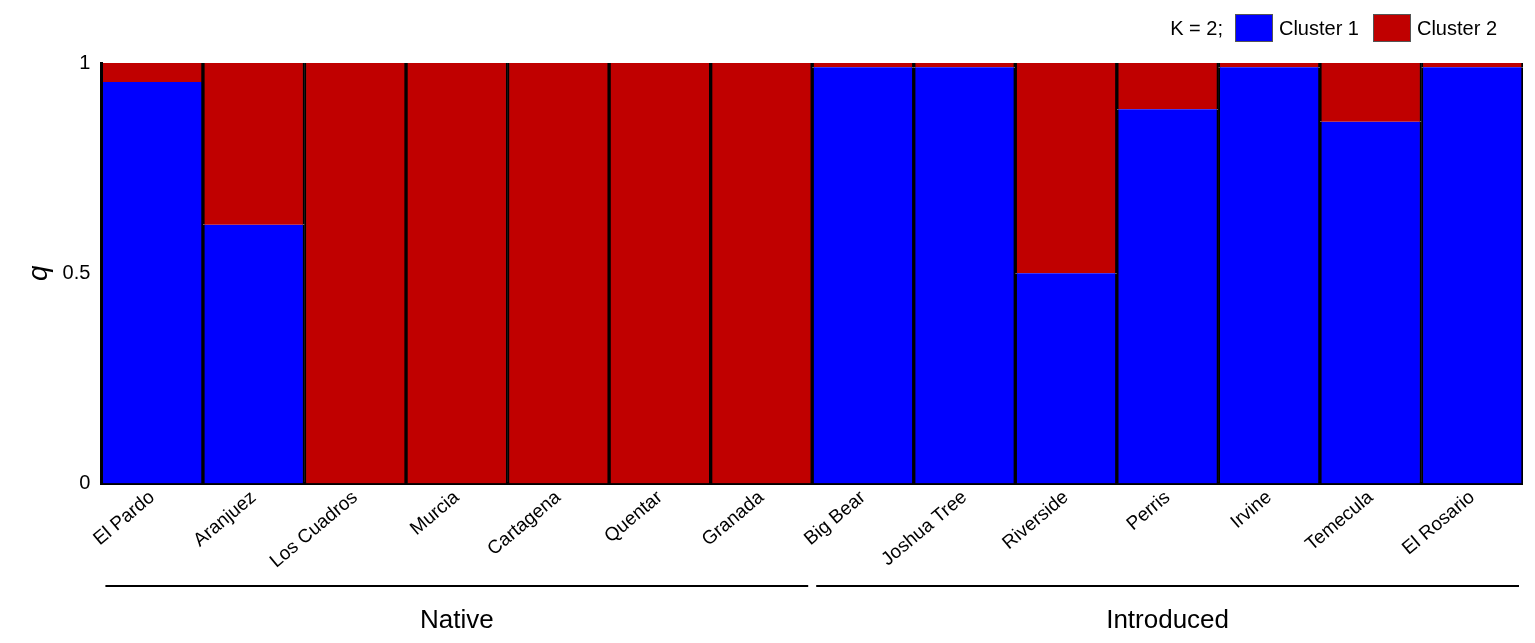 The width and height of the screenshot is (1535, 643). I want to click on y-tick-label: 0.5, so click(76, 271).